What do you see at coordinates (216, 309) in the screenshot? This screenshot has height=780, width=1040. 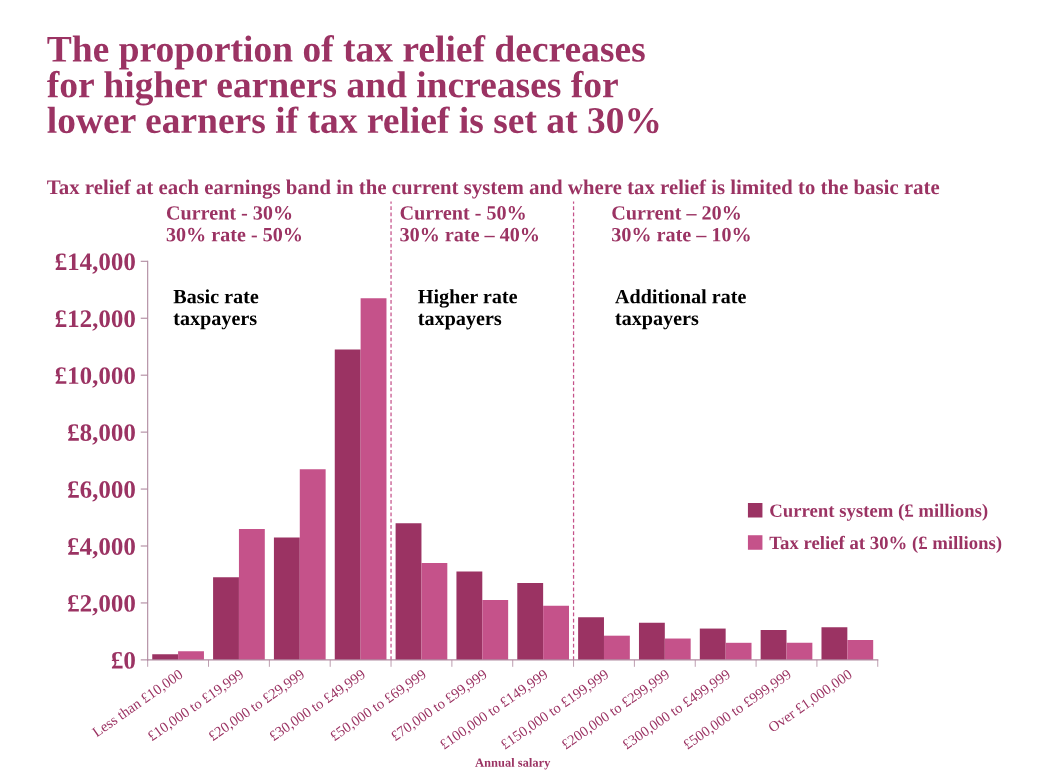 I see `annotation: Basic rate taxpayers` at bounding box center [216, 309].